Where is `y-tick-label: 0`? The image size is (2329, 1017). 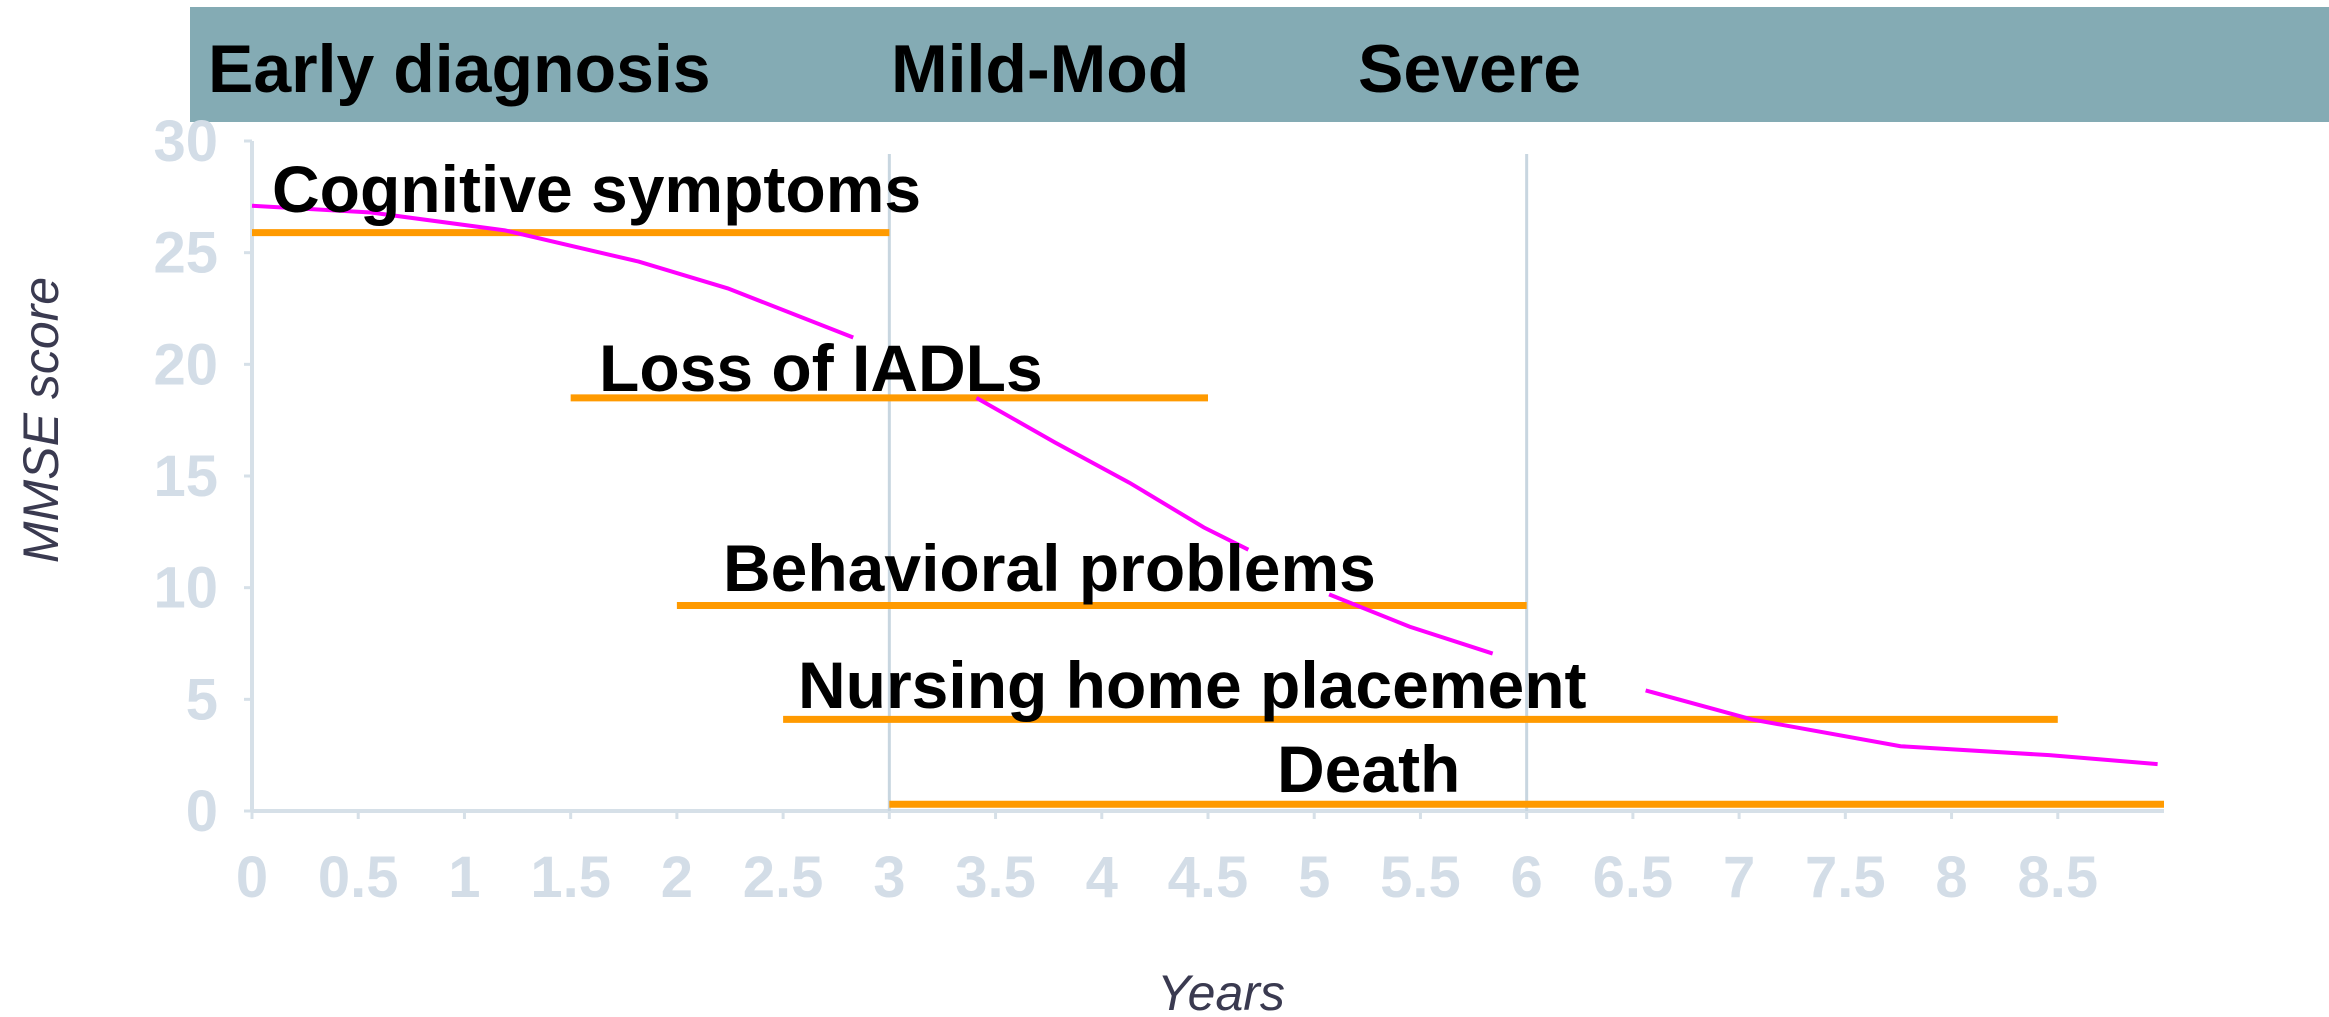 y-tick-label: 0 is located at coordinates (202, 811).